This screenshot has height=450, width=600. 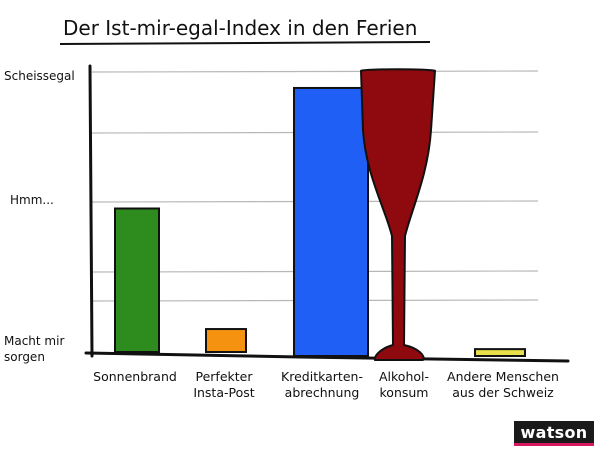 What do you see at coordinates (500, 353) in the screenshot?
I see `bar-andere-menschen` at bounding box center [500, 353].